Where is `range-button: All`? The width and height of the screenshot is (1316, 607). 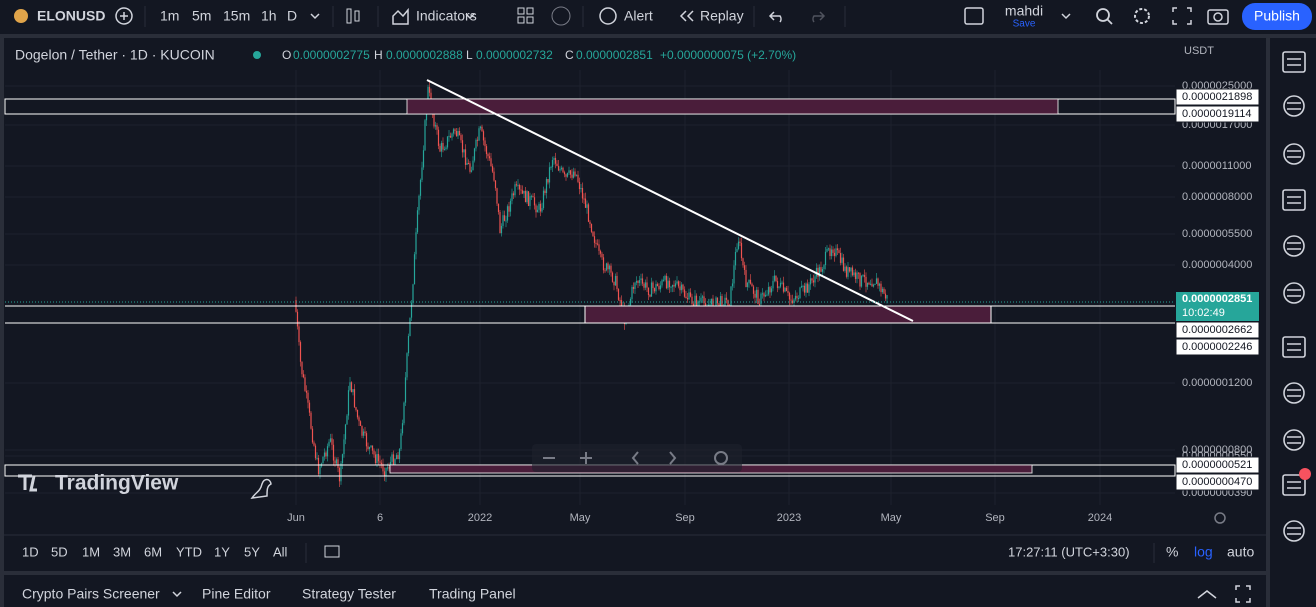 range-button: All is located at coordinates (280, 551).